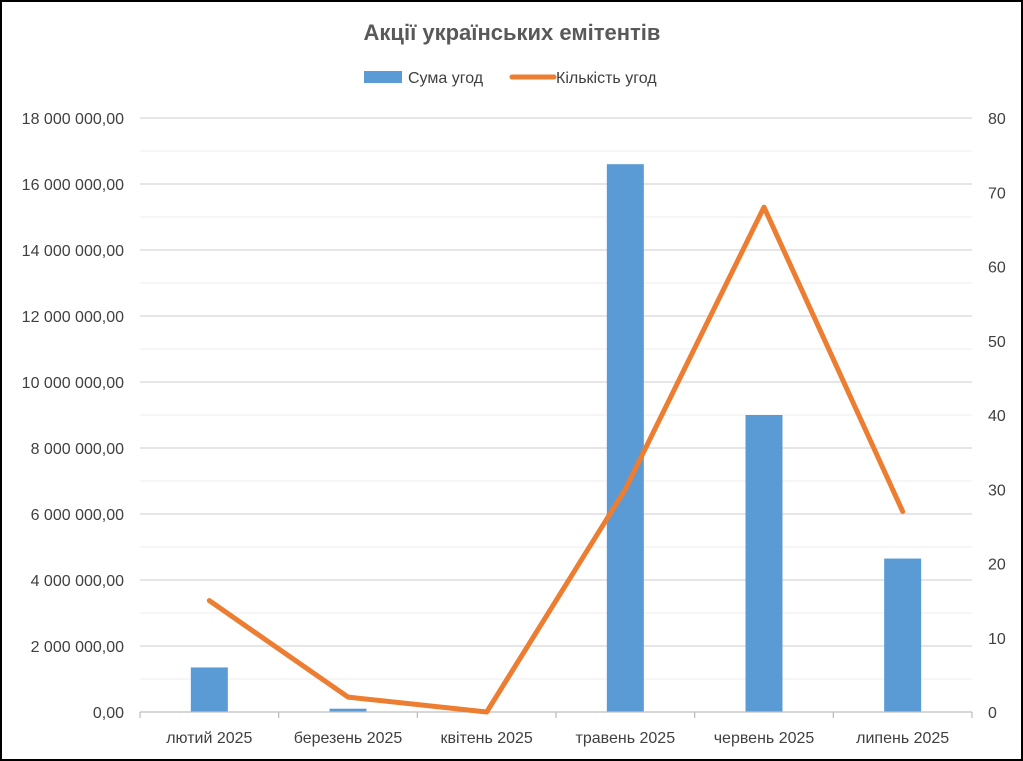 The height and width of the screenshot is (761, 1023). Describe the element at coordinates (997, 119) in the screenshot. I see `right-tick-label: 80` at that location.